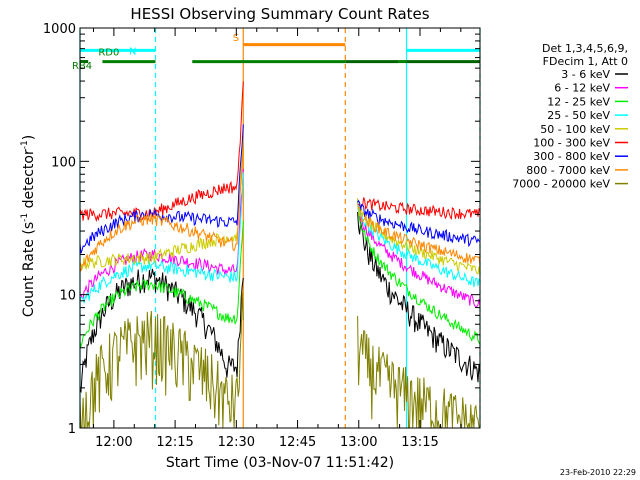 This screenshot has height=480, width=640. I want to click on x-tick-label: 12:45, so click(297, 442).